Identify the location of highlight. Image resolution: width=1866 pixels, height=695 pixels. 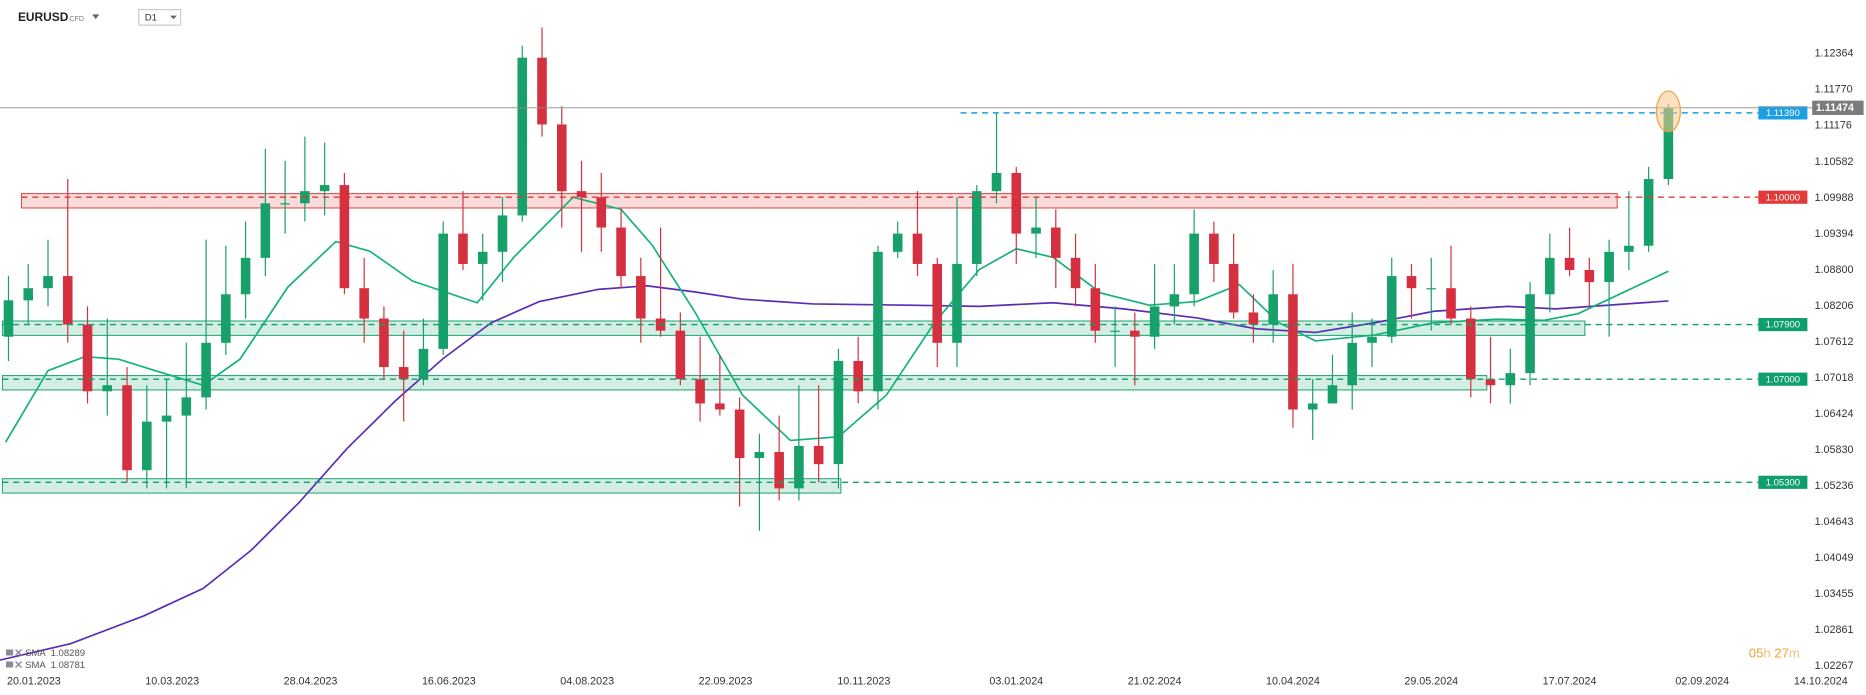
(1668, 111).